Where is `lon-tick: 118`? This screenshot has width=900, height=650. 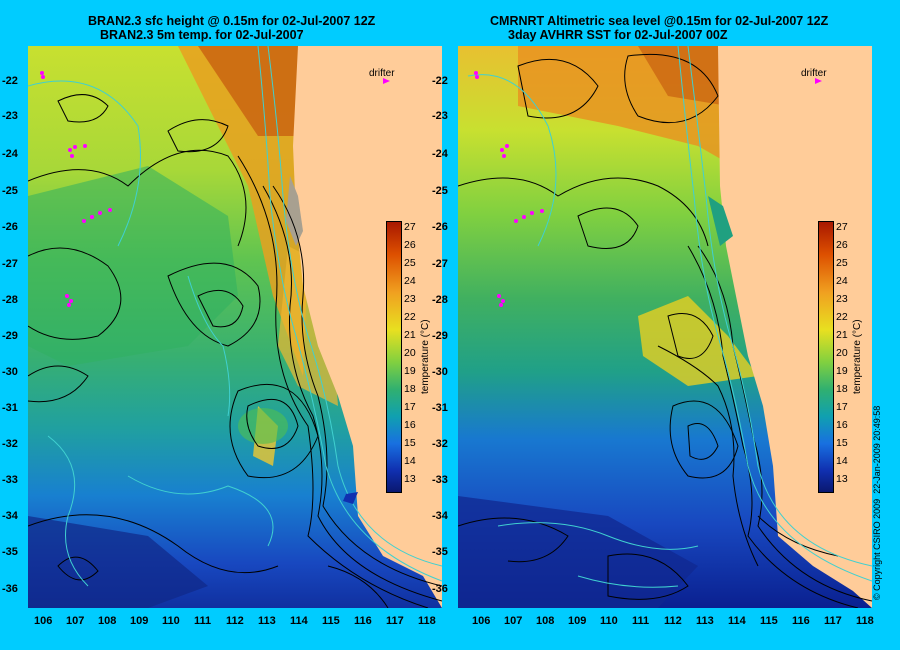 lon-tick: 118 is located at coordinates (865, 621).